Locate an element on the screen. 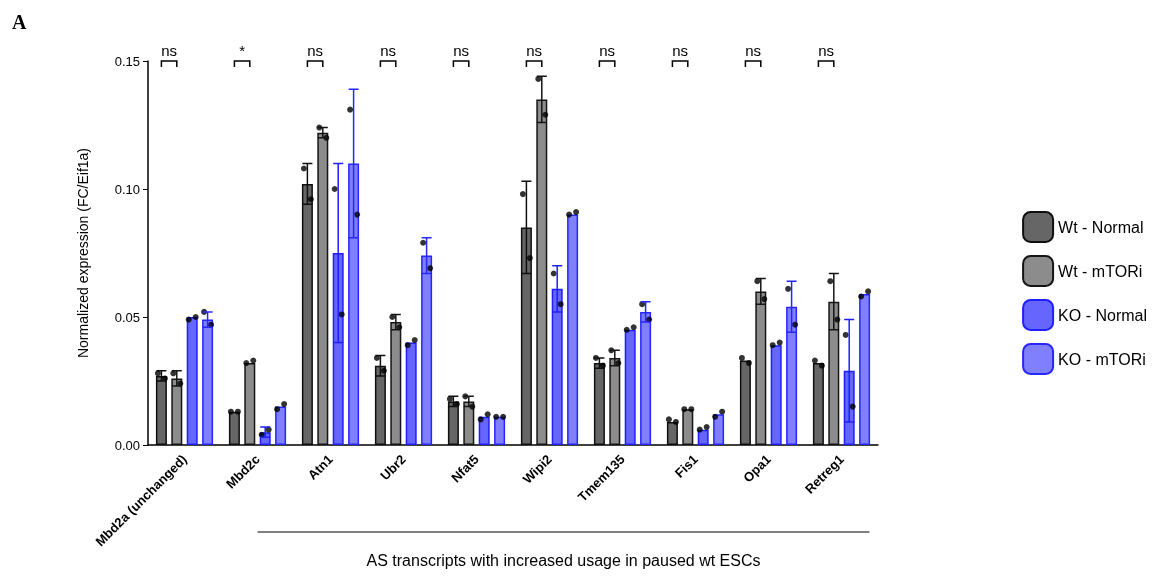 Image resolution: width=1172 pixels, height=586 pixels. legend-label: Wt - Normal is located at coordinates (1101, 227).